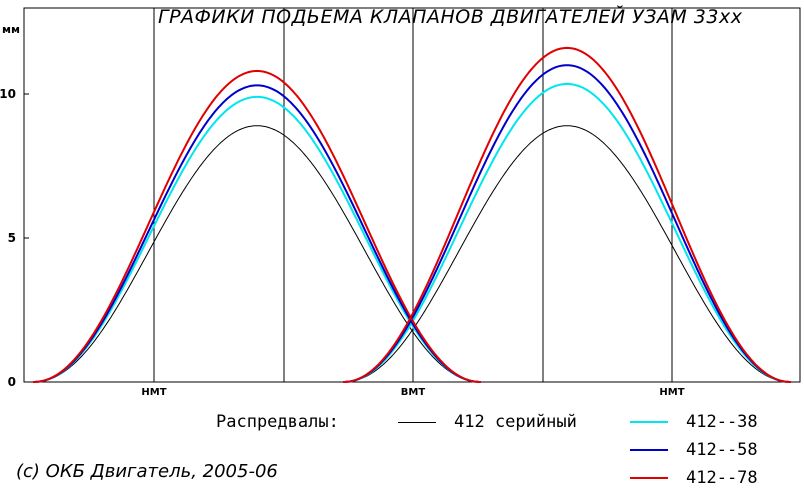  I want to click on y-tick-label-0: 0, so click(12, 382).